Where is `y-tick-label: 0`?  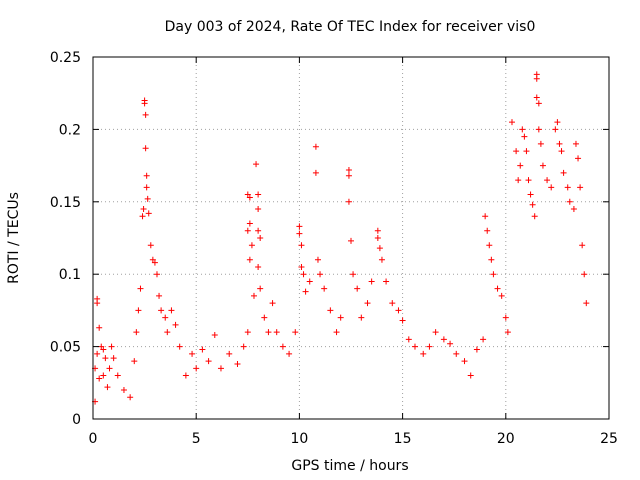 y-tick-label: 0 is located at coordinates (76, 420).